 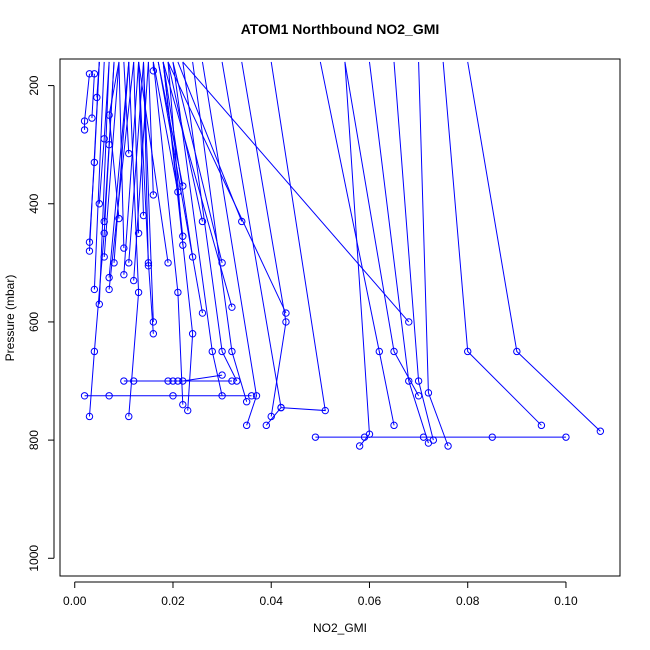 What do you see at coordinates (10, 318) in the screenshot?
I see `y-axis-label: Pressure (mbar)` at bounding box center [10, 318].